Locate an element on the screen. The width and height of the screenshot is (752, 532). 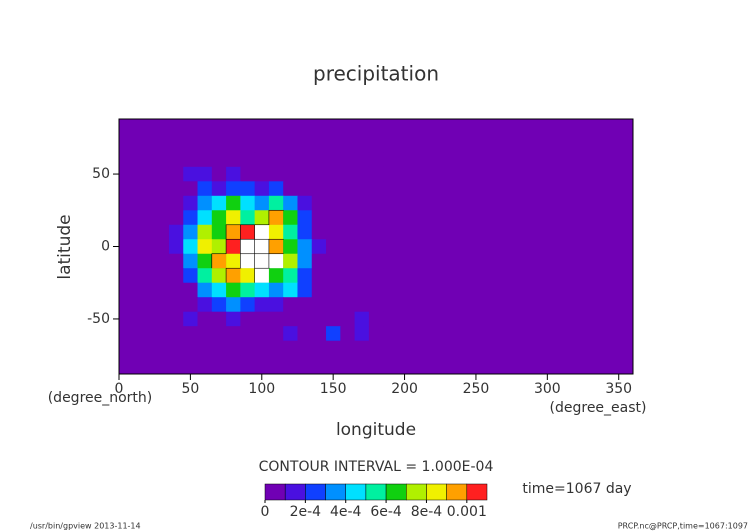
chart-title: precipitation is located at coordinates (376, 74).